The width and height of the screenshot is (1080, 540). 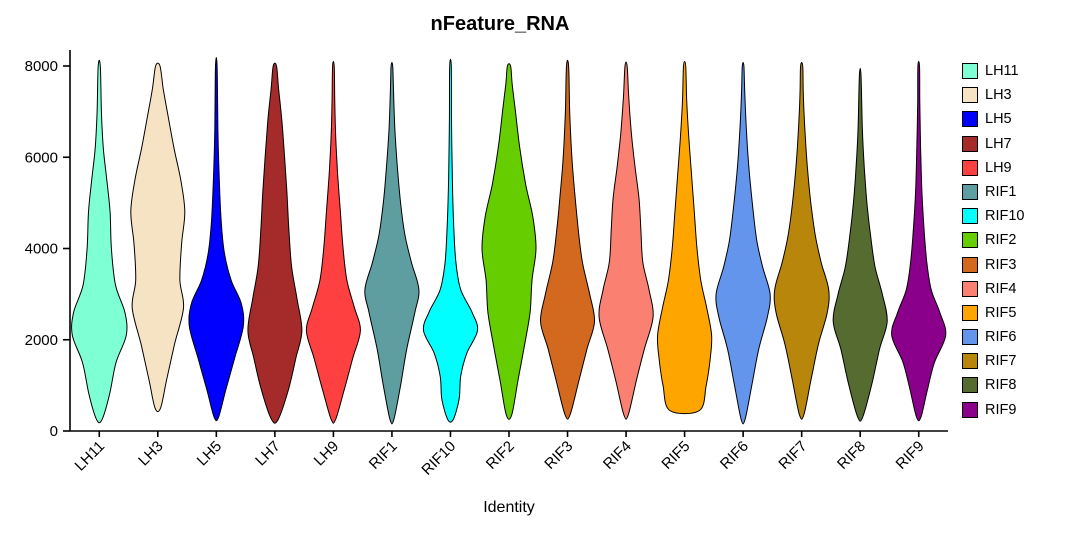 I want to click on legend-label: RIF4, so click(x=1001, y=288).